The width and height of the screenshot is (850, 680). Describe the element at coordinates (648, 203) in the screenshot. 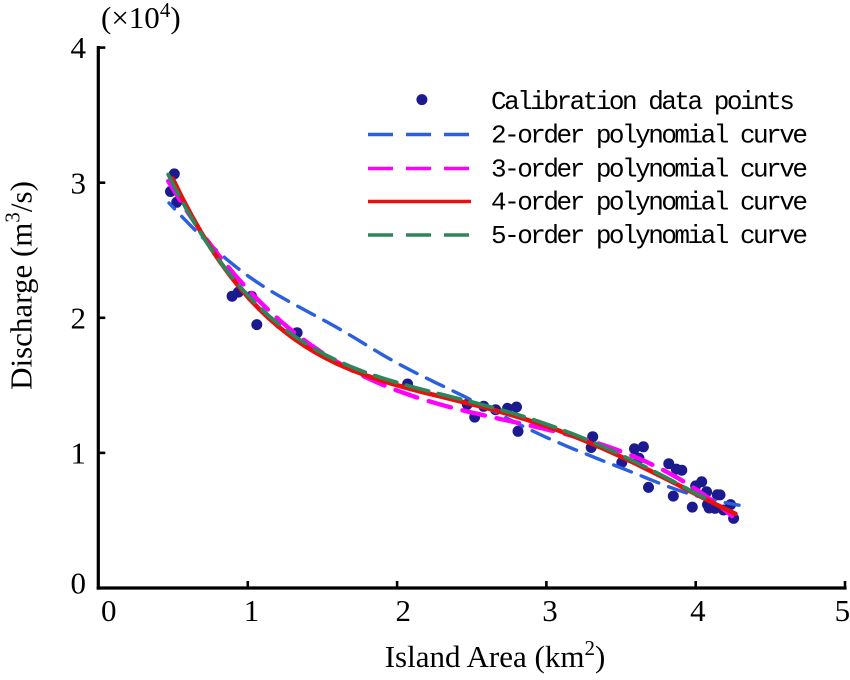

I see `svg-text: 4-order polynomial curve` at that location.